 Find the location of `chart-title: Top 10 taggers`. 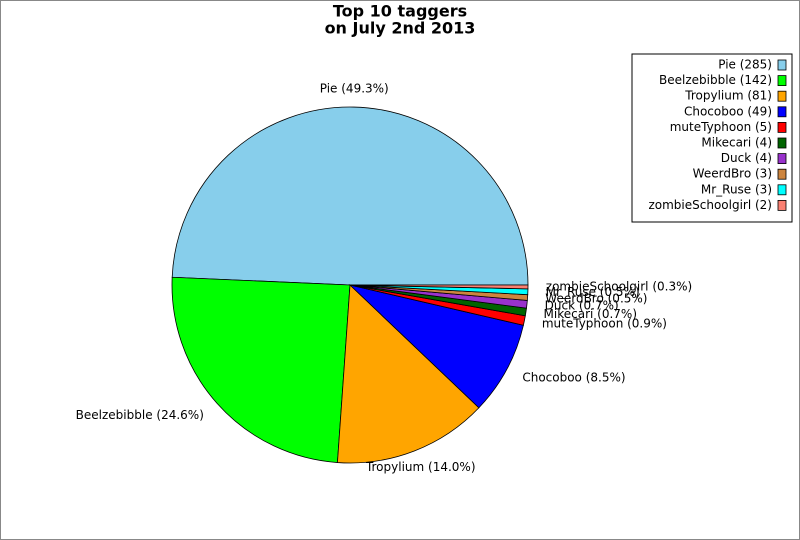

chart-title: Top 10 taggers is located at coordinates (400, 11).